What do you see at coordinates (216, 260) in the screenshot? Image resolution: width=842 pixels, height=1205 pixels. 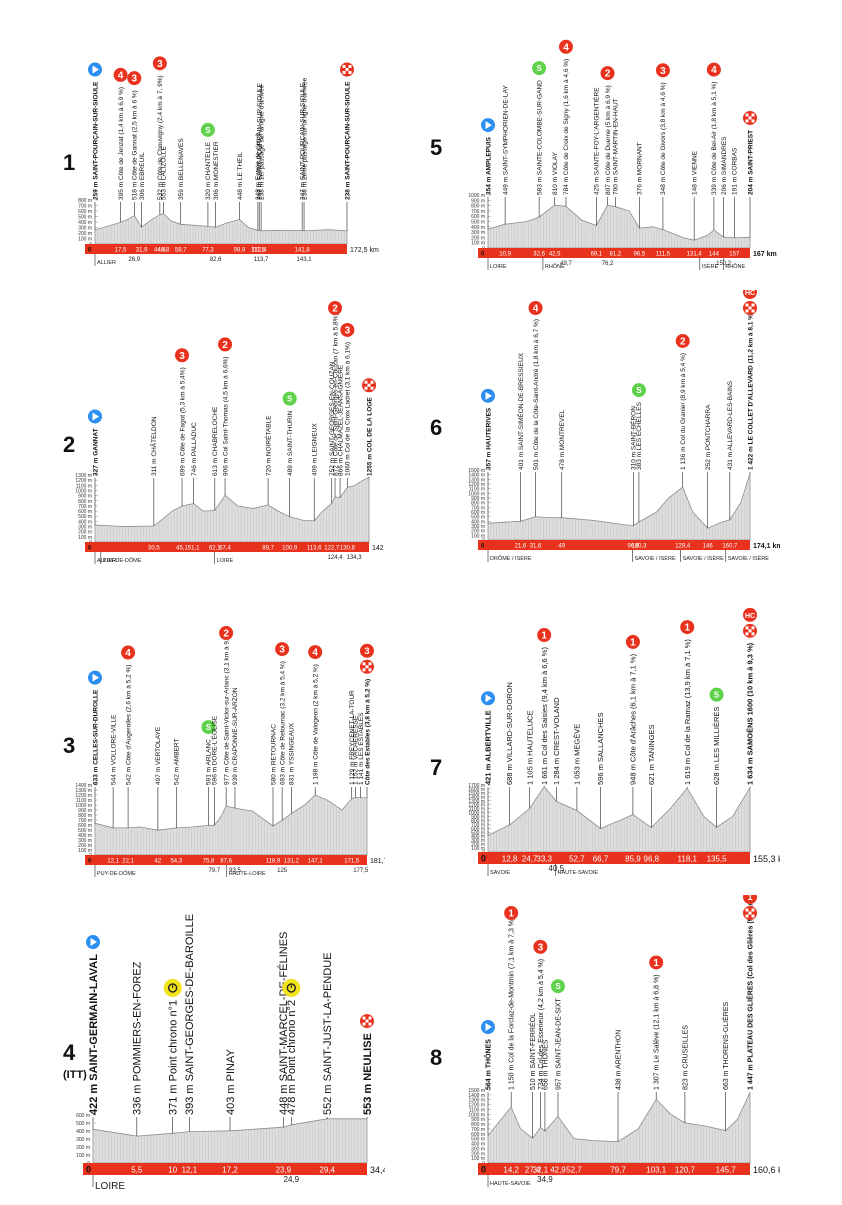 I see `km-marker-label: 82,6` at bounding box center [216, 260].